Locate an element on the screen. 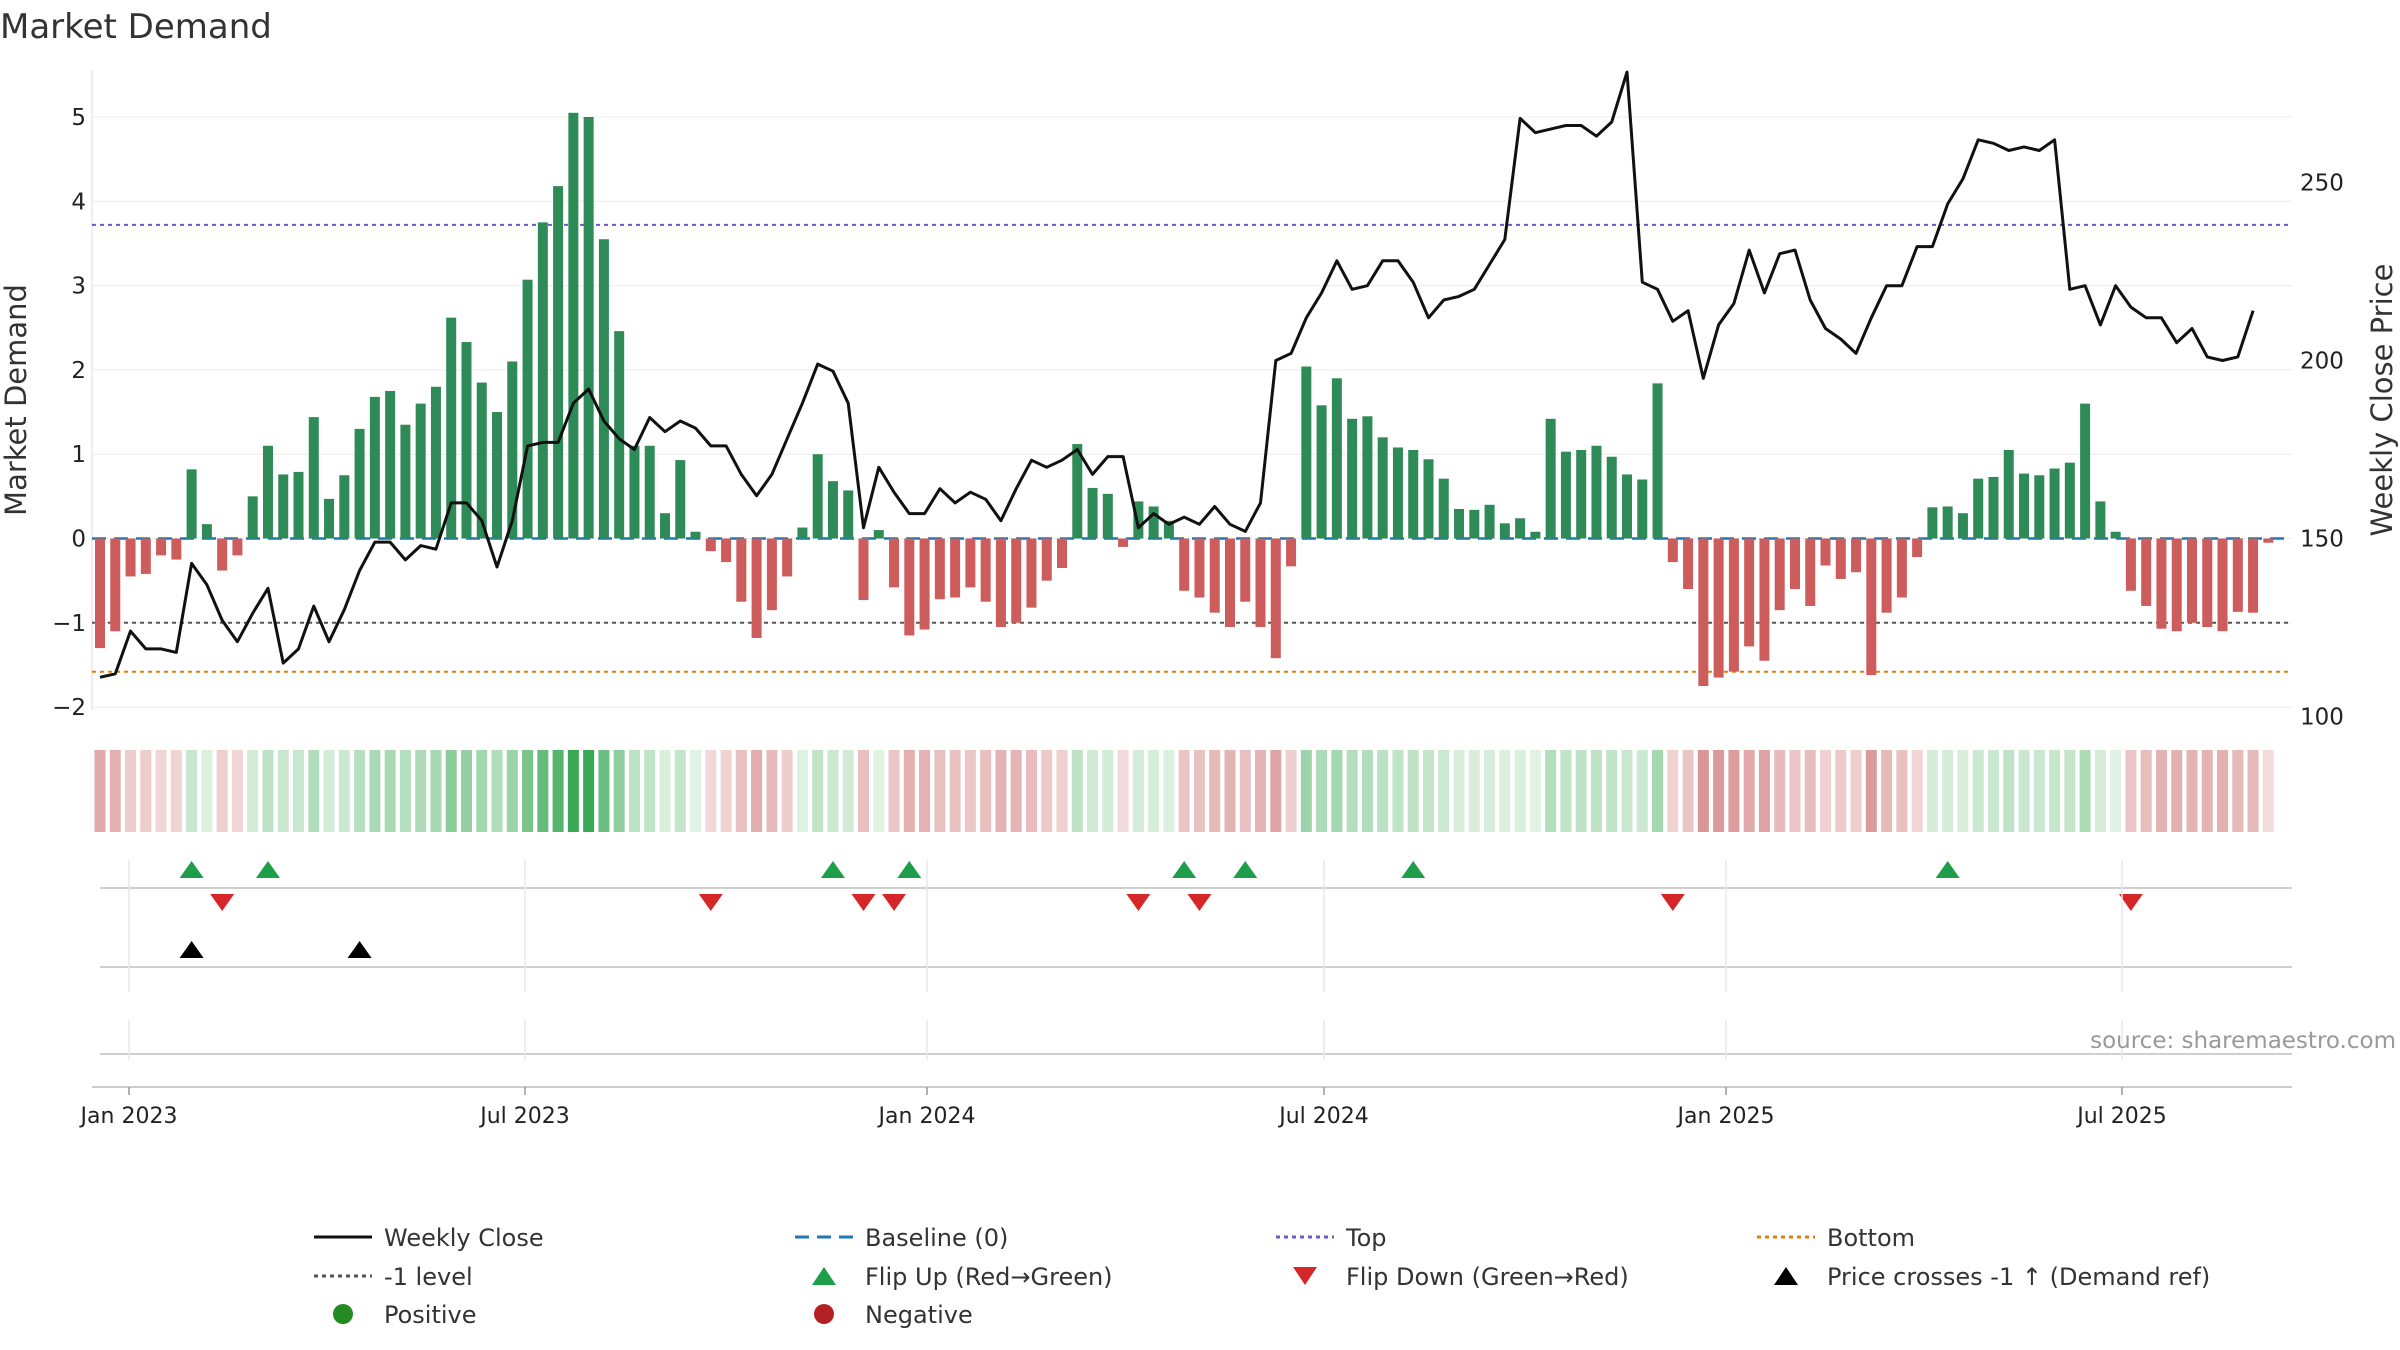  y-tick-label: 5 is located at coordinates (78, 118).